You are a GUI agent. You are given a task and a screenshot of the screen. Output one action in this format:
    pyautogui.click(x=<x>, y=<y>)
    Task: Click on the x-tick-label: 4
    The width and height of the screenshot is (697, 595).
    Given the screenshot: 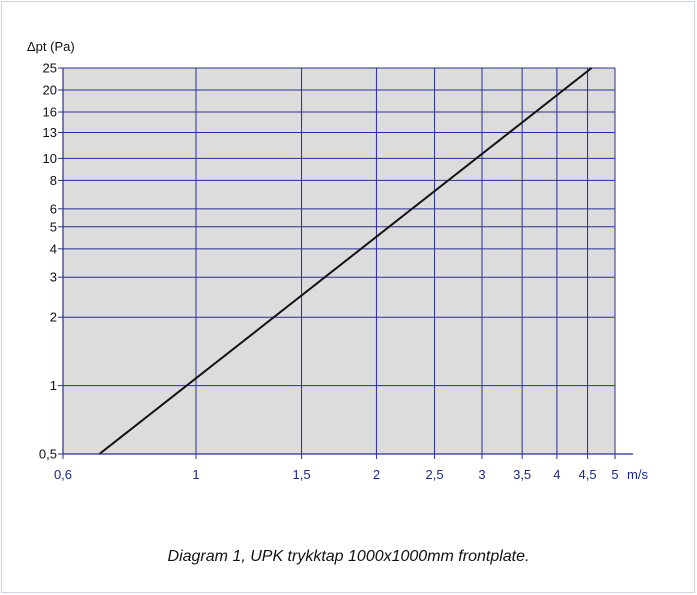 What is the action you would take?
    pyautogui.click(x=556, y=474)
    